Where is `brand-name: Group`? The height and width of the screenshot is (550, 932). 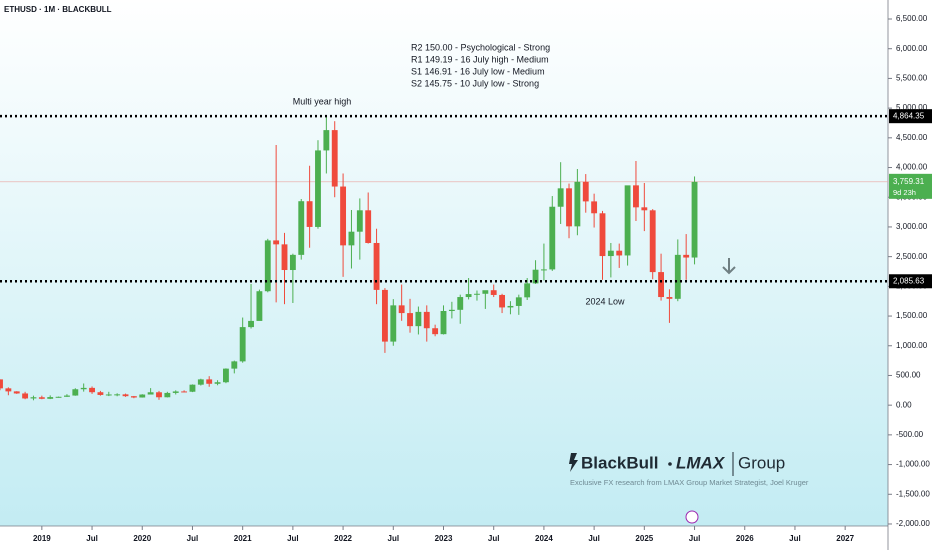
brand-name: Group is located at coordinates (761, 462).